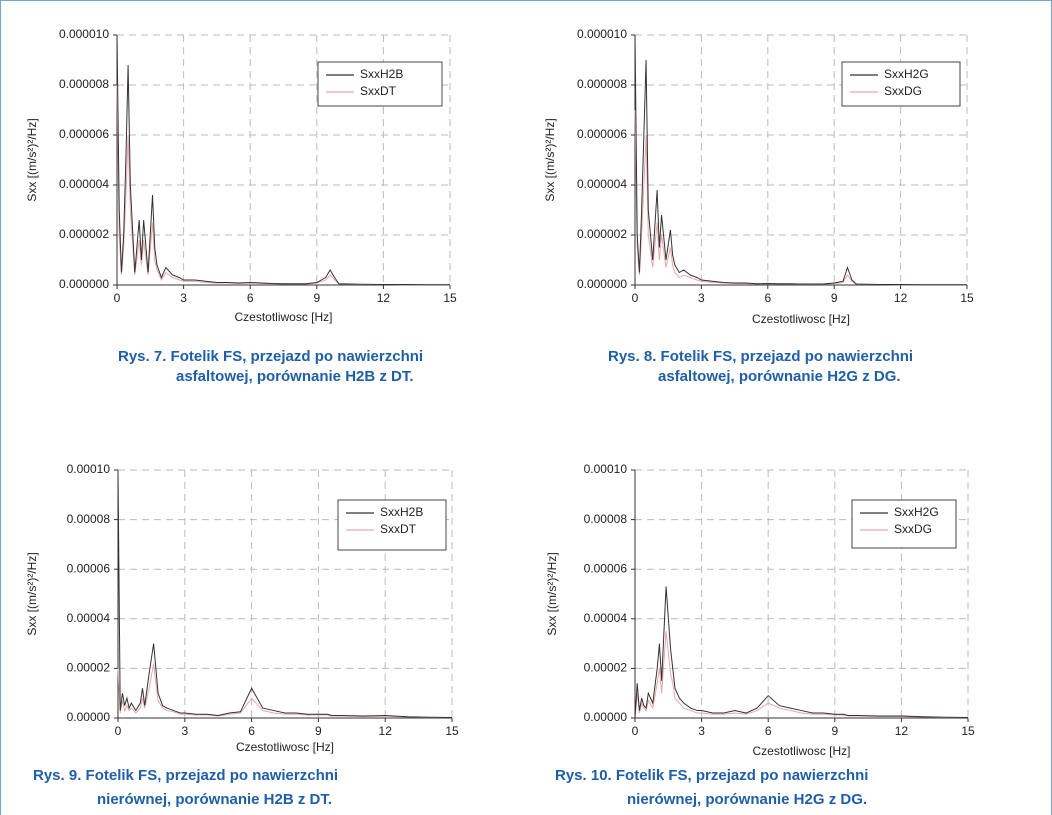 The width and height of the screenshot is (1052, 815). Describe the element at coordinates (295, 376) in the screenshot. I see `figure-caption: asfaltowej, porównanie H2B z DT.` at that location.